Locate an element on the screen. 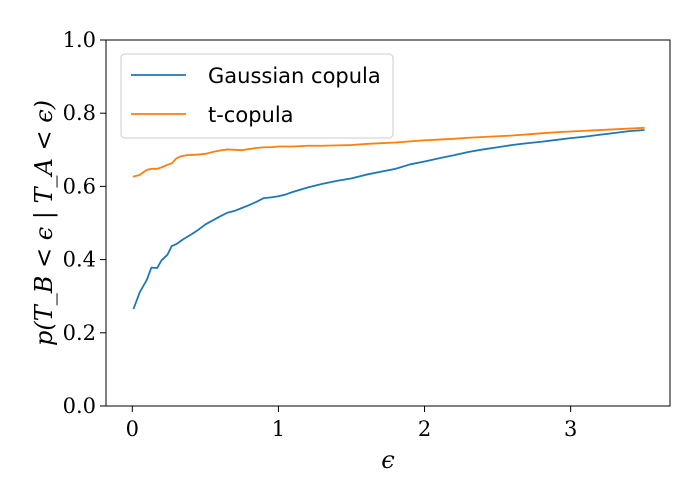 The image size is (700, 500). x-axis: 0 1 2 3 is located at coordinates (351, 423).